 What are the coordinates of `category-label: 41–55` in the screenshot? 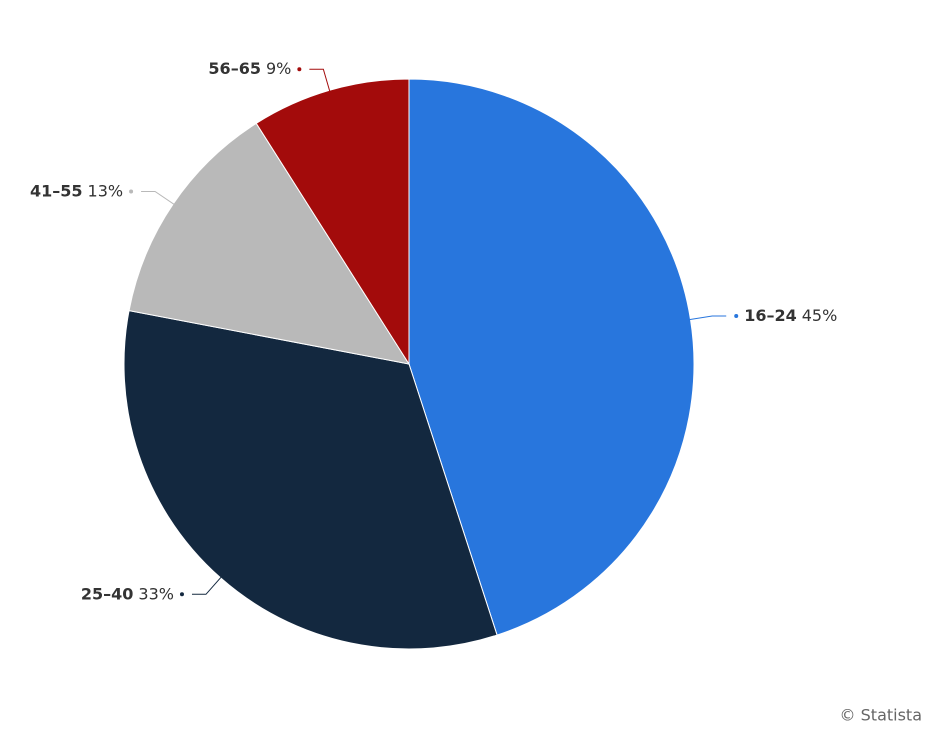 It's located at (56, 190).